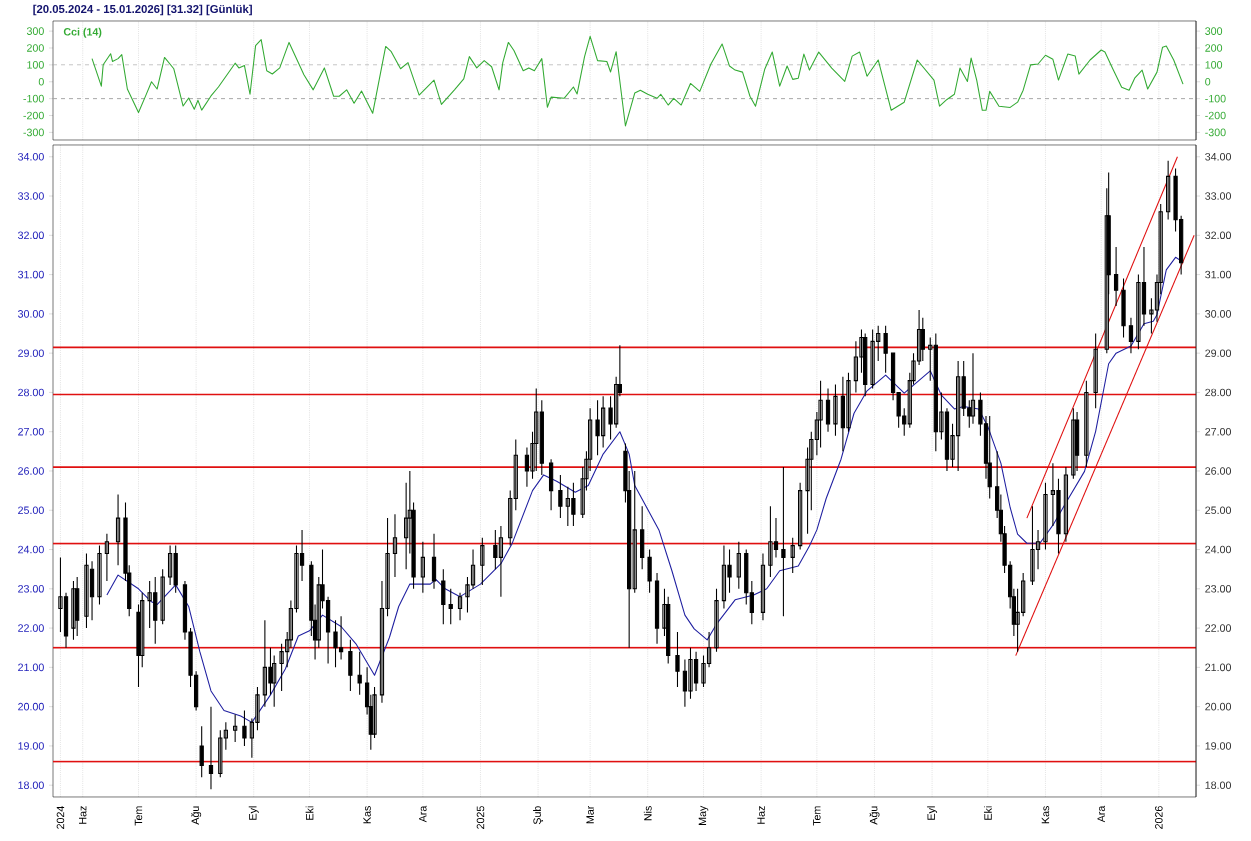 The width and height of the screenshot is (1251, 841). I want to click on y-tick-label: 29.00, so click(1218, 353).